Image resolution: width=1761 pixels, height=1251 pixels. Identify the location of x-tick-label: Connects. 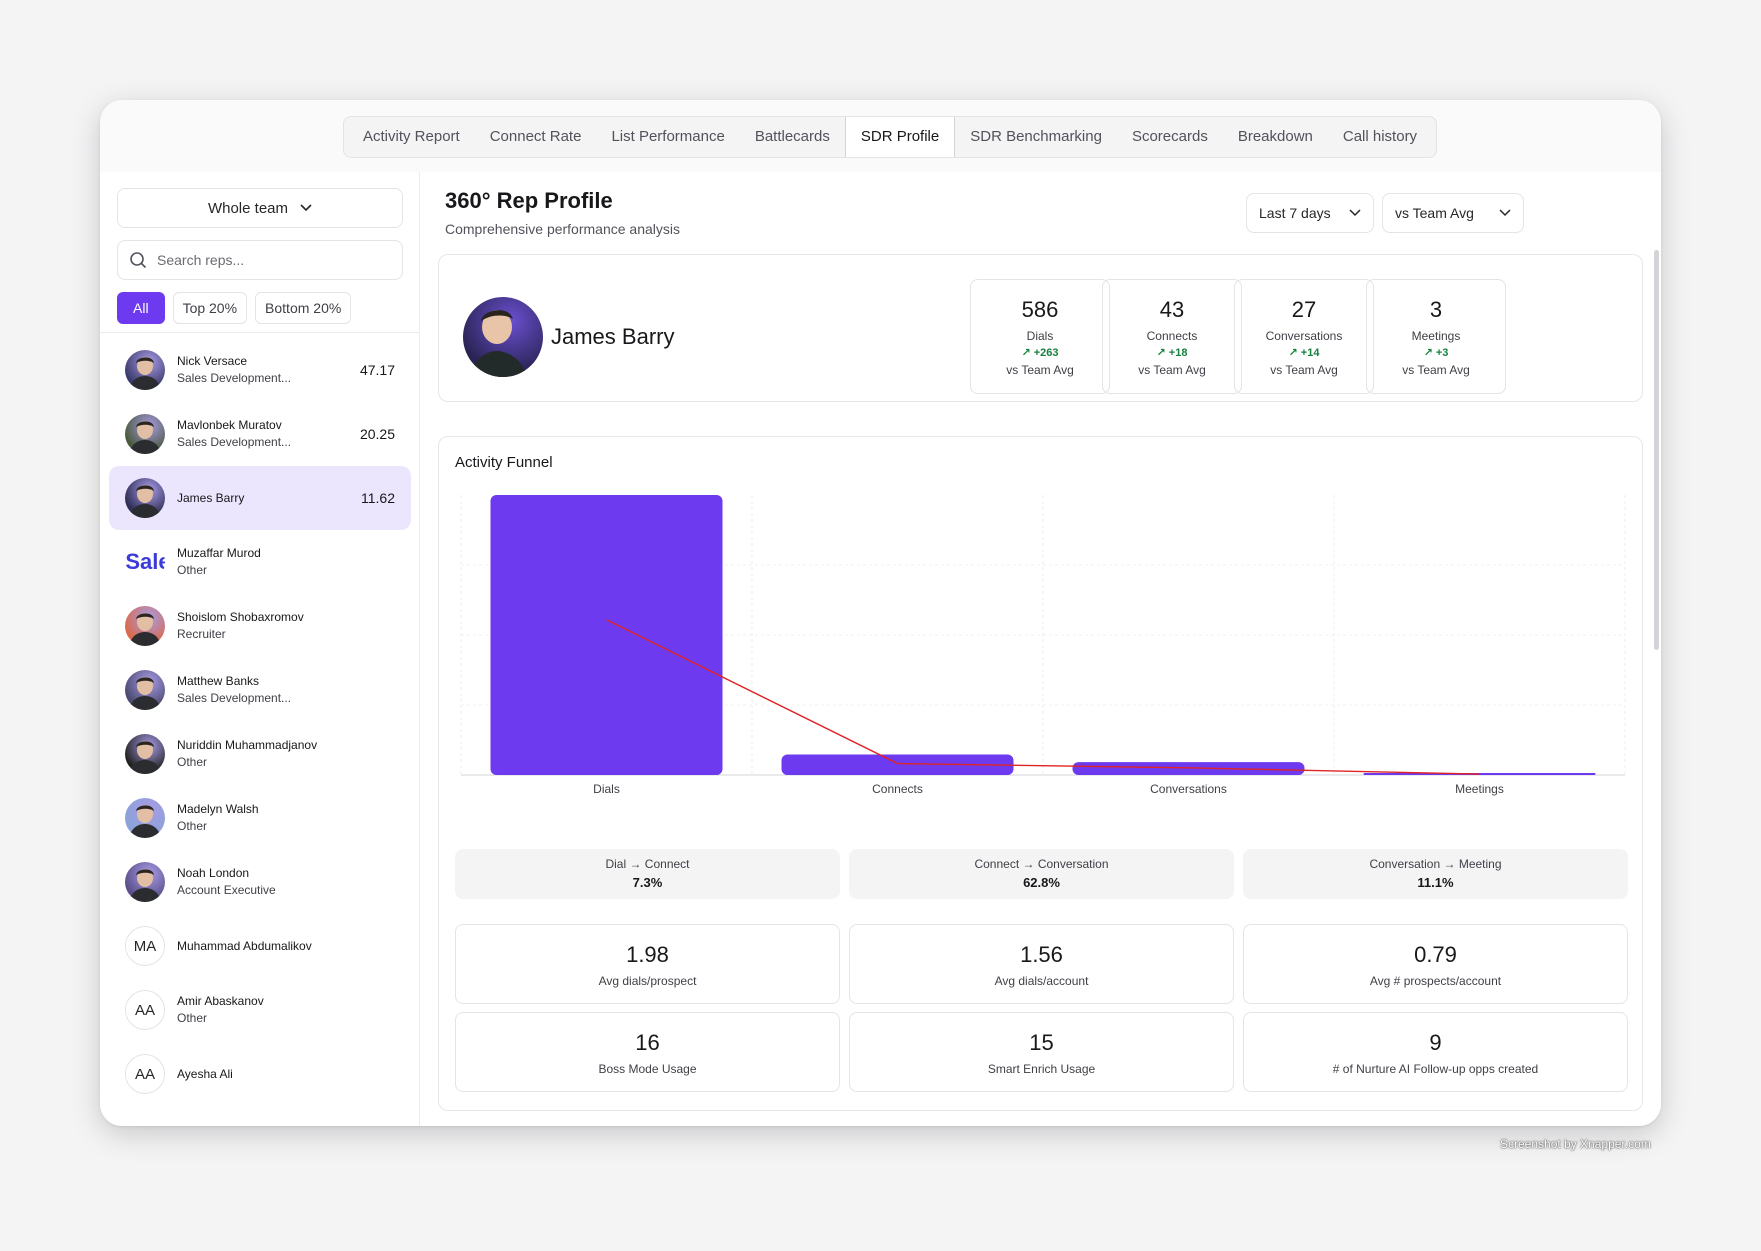
(897, 789).